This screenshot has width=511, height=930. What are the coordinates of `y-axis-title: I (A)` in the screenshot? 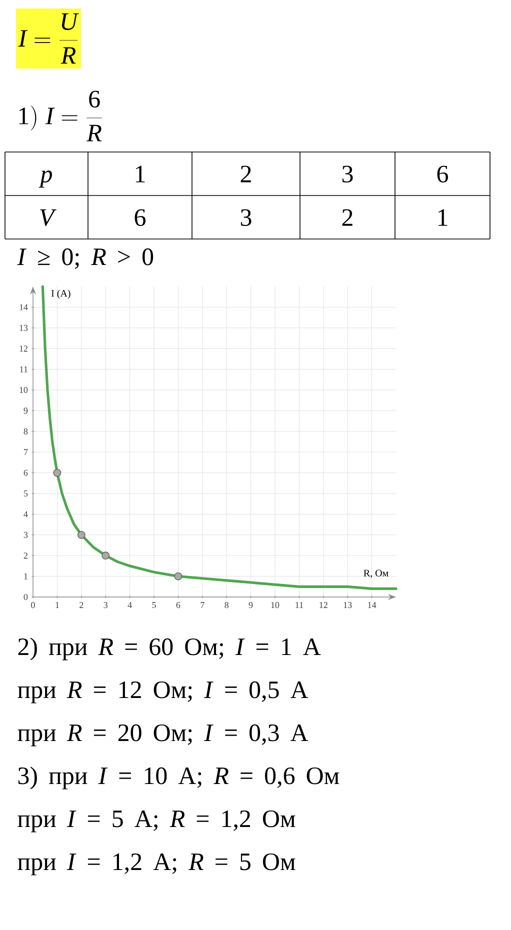 It's located at (60, 294).